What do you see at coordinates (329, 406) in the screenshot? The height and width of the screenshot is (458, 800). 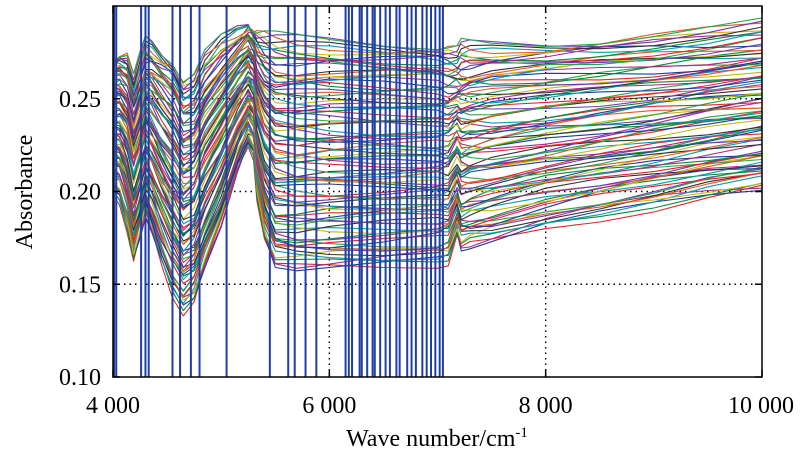 I see `x-tick-label: 6 000` at bounding box center [329, 406].